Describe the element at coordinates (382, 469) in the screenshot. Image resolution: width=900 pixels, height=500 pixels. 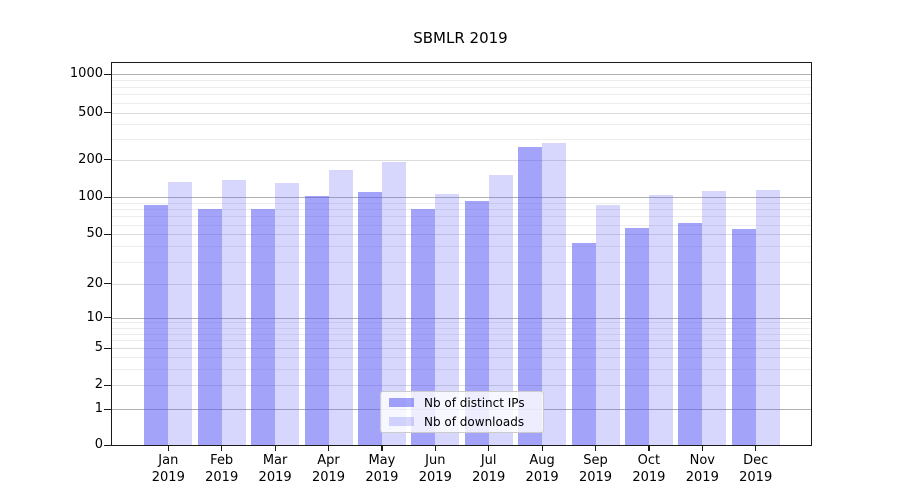
I see `x-tick-label: May 2019` at that location.